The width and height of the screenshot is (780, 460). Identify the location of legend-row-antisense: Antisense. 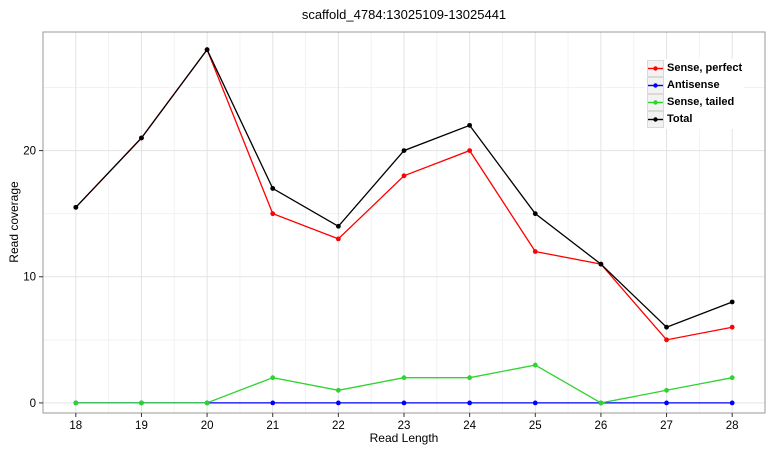
(694, 85).